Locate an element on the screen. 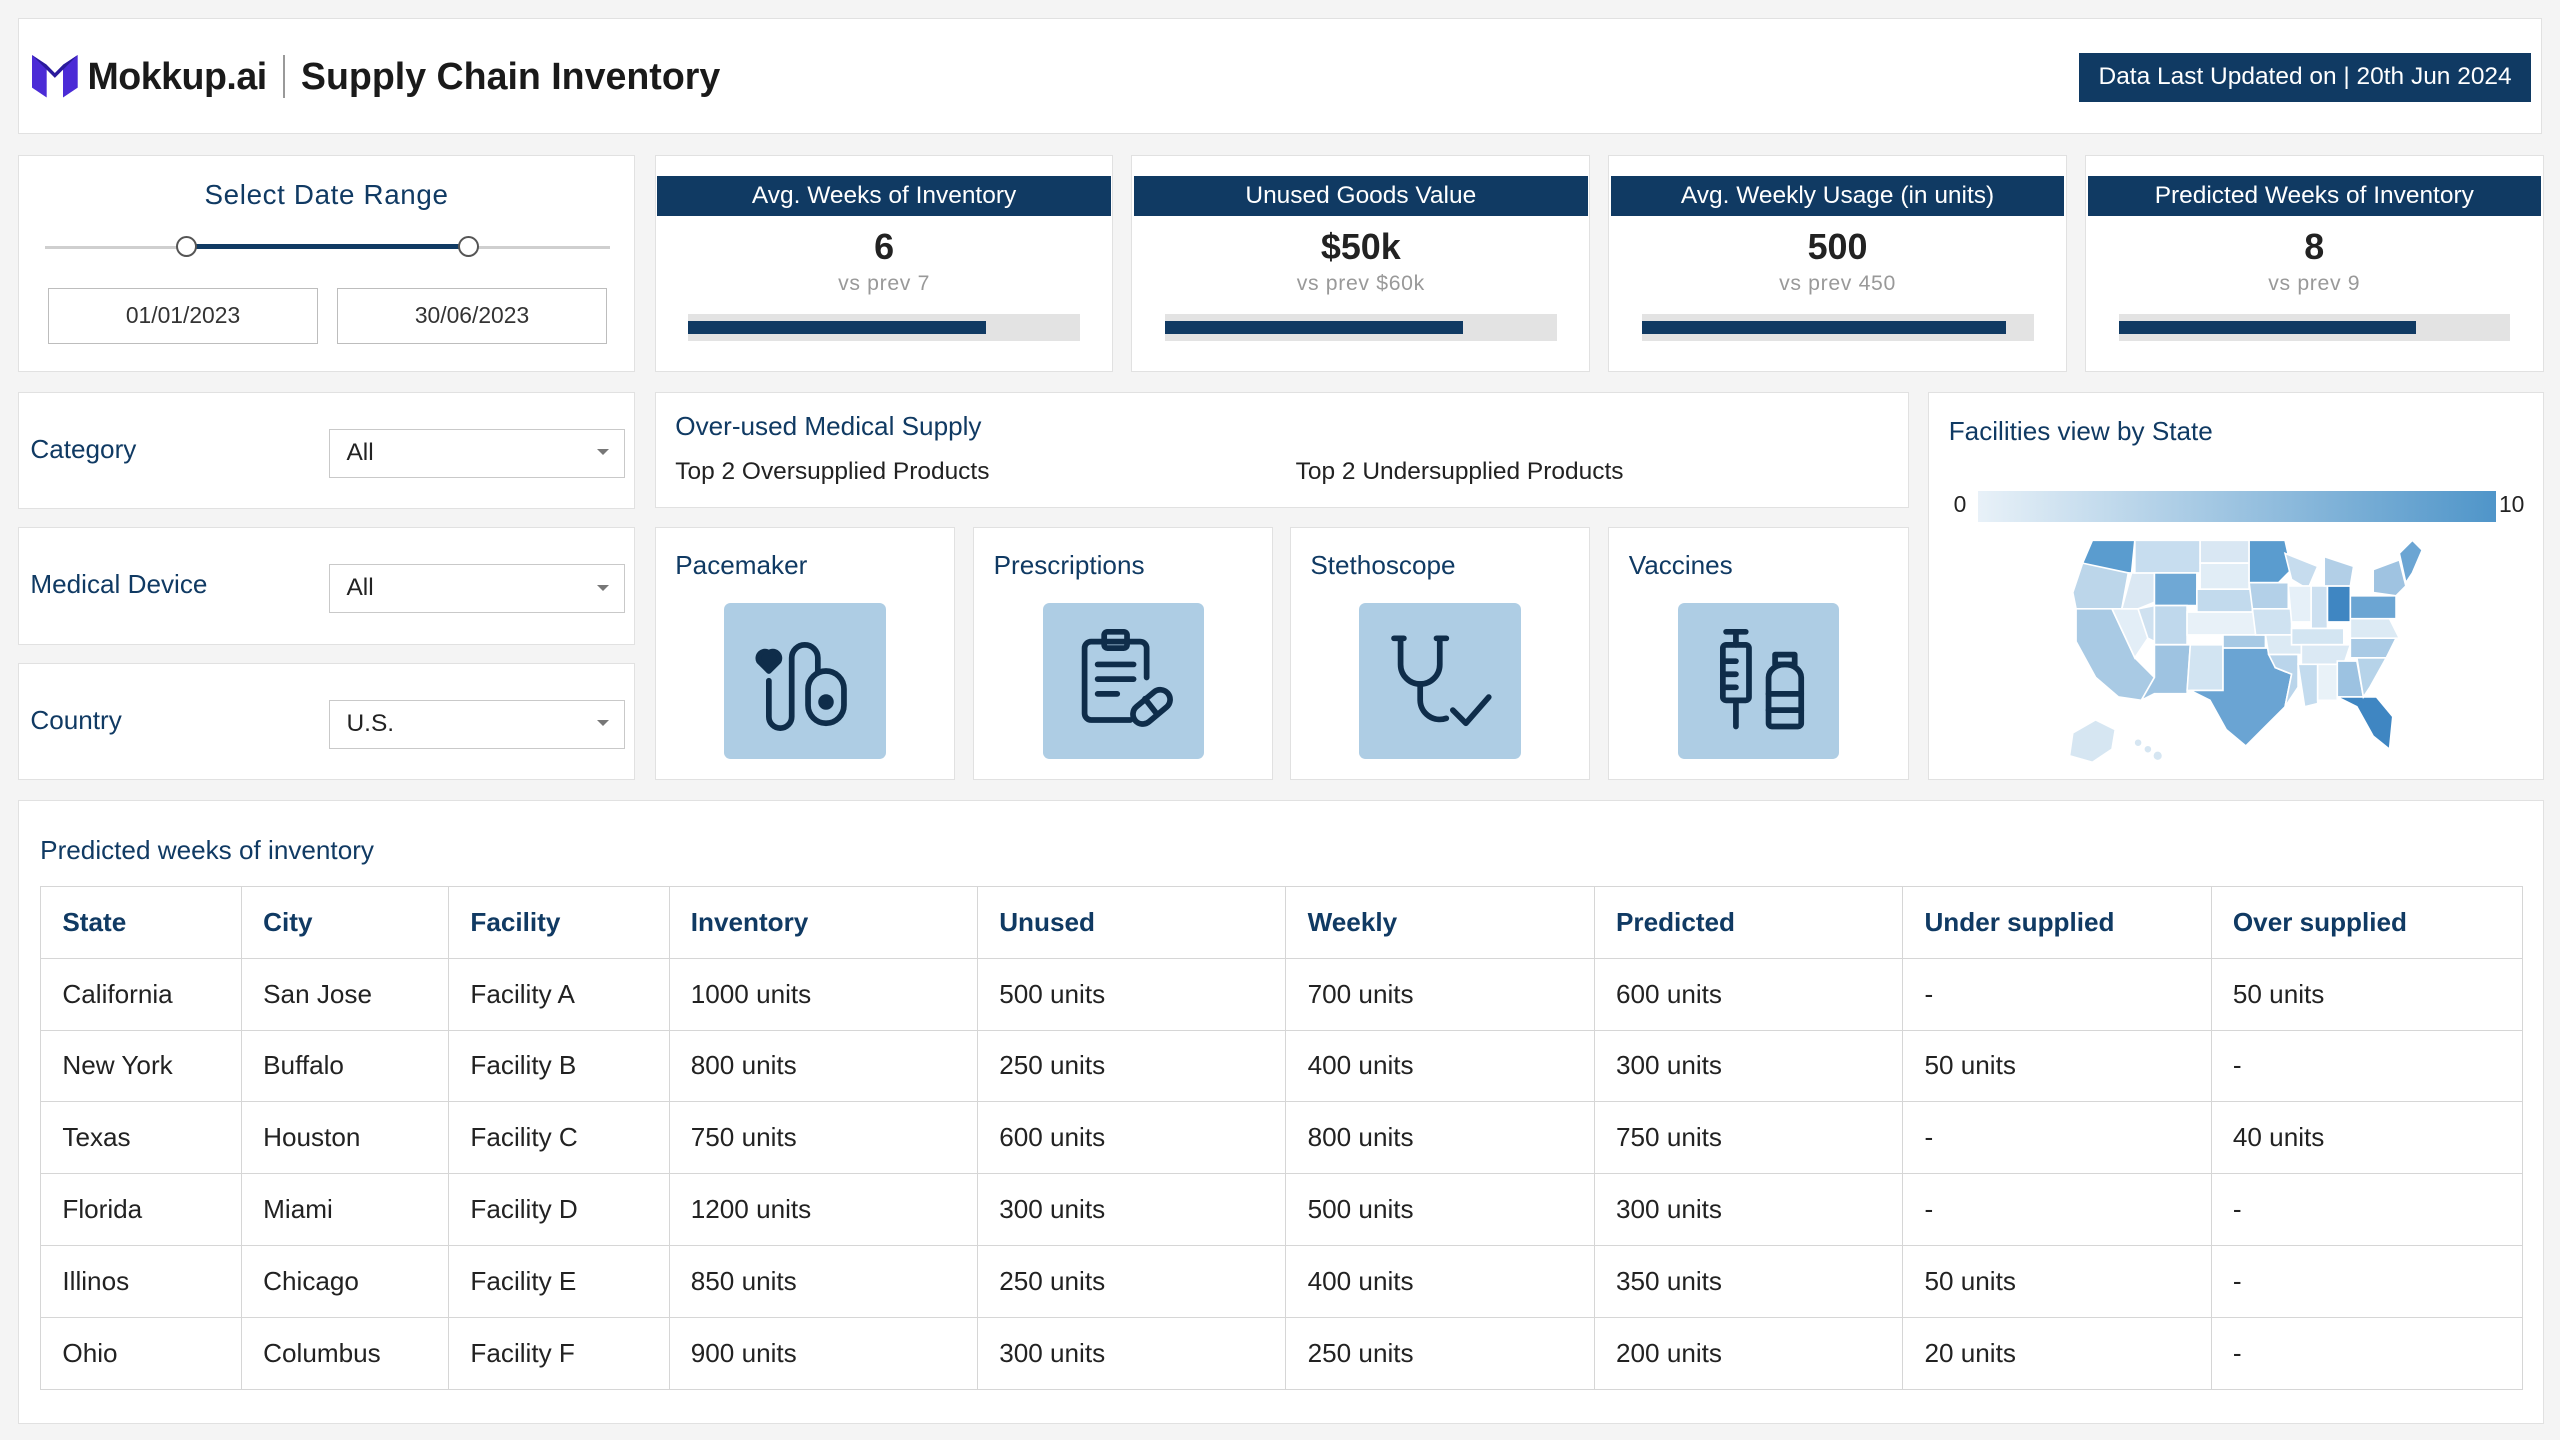 The height and width of the screenshot is (1440, 2560). column-header: City is located at coordinates (345, 922).